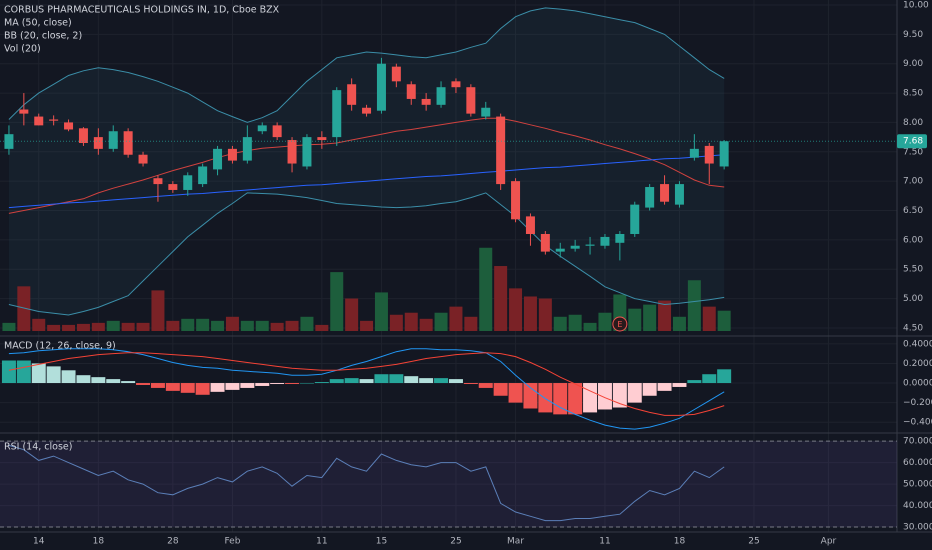 The image size is (932, 550). Describe the element at coordinates (917, 442) in the screenshot. I see `y-tick-label: 70.0000` at that location.